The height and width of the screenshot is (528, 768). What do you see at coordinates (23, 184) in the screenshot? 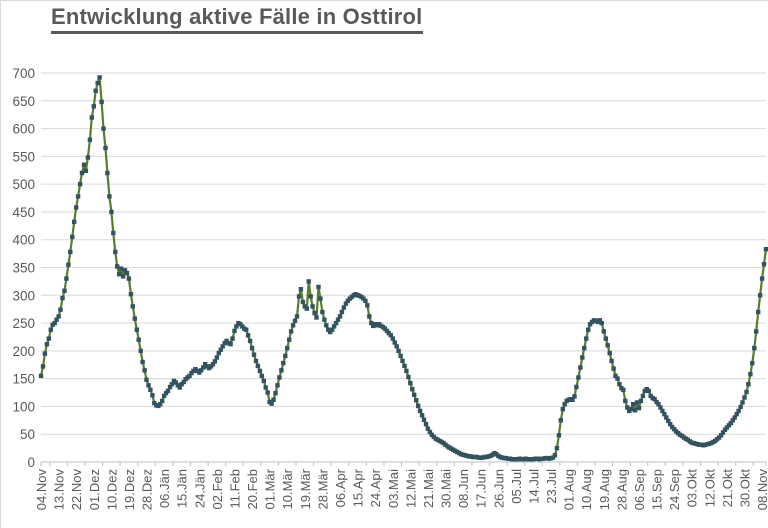
I see `y-axis-tick-label: 500` at bounding box center [23, 184].